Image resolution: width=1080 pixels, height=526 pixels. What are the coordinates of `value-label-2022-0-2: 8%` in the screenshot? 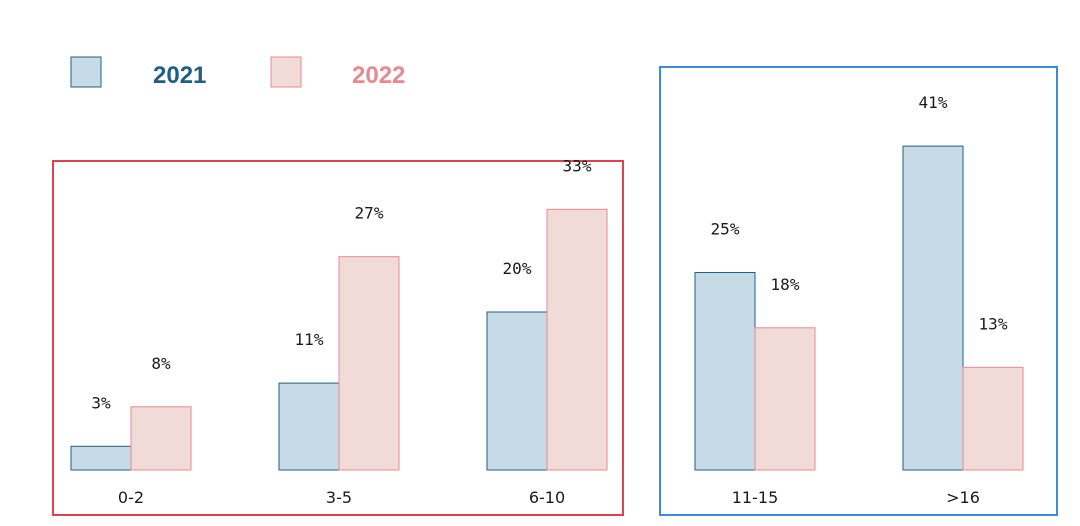 It's located at (161, 363).